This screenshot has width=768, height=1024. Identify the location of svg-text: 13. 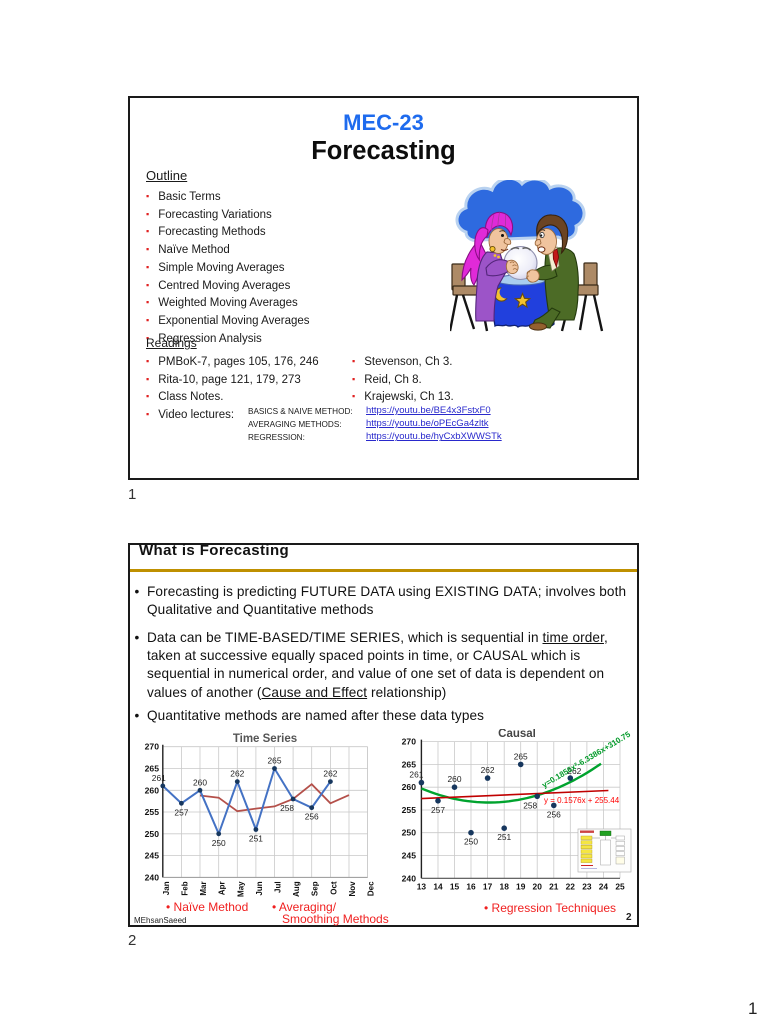
(422, 886).